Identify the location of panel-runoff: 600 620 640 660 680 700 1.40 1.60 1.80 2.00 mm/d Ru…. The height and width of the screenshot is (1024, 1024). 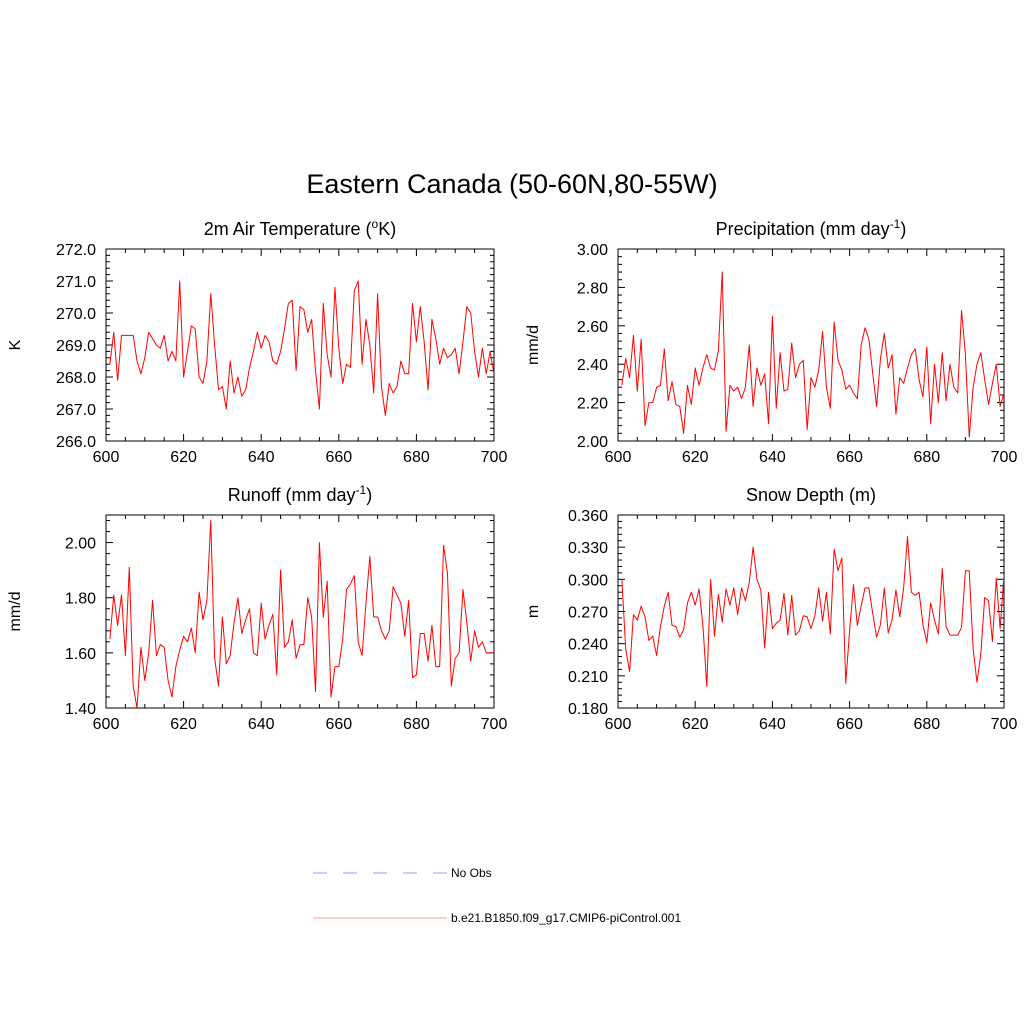
(257, 608).